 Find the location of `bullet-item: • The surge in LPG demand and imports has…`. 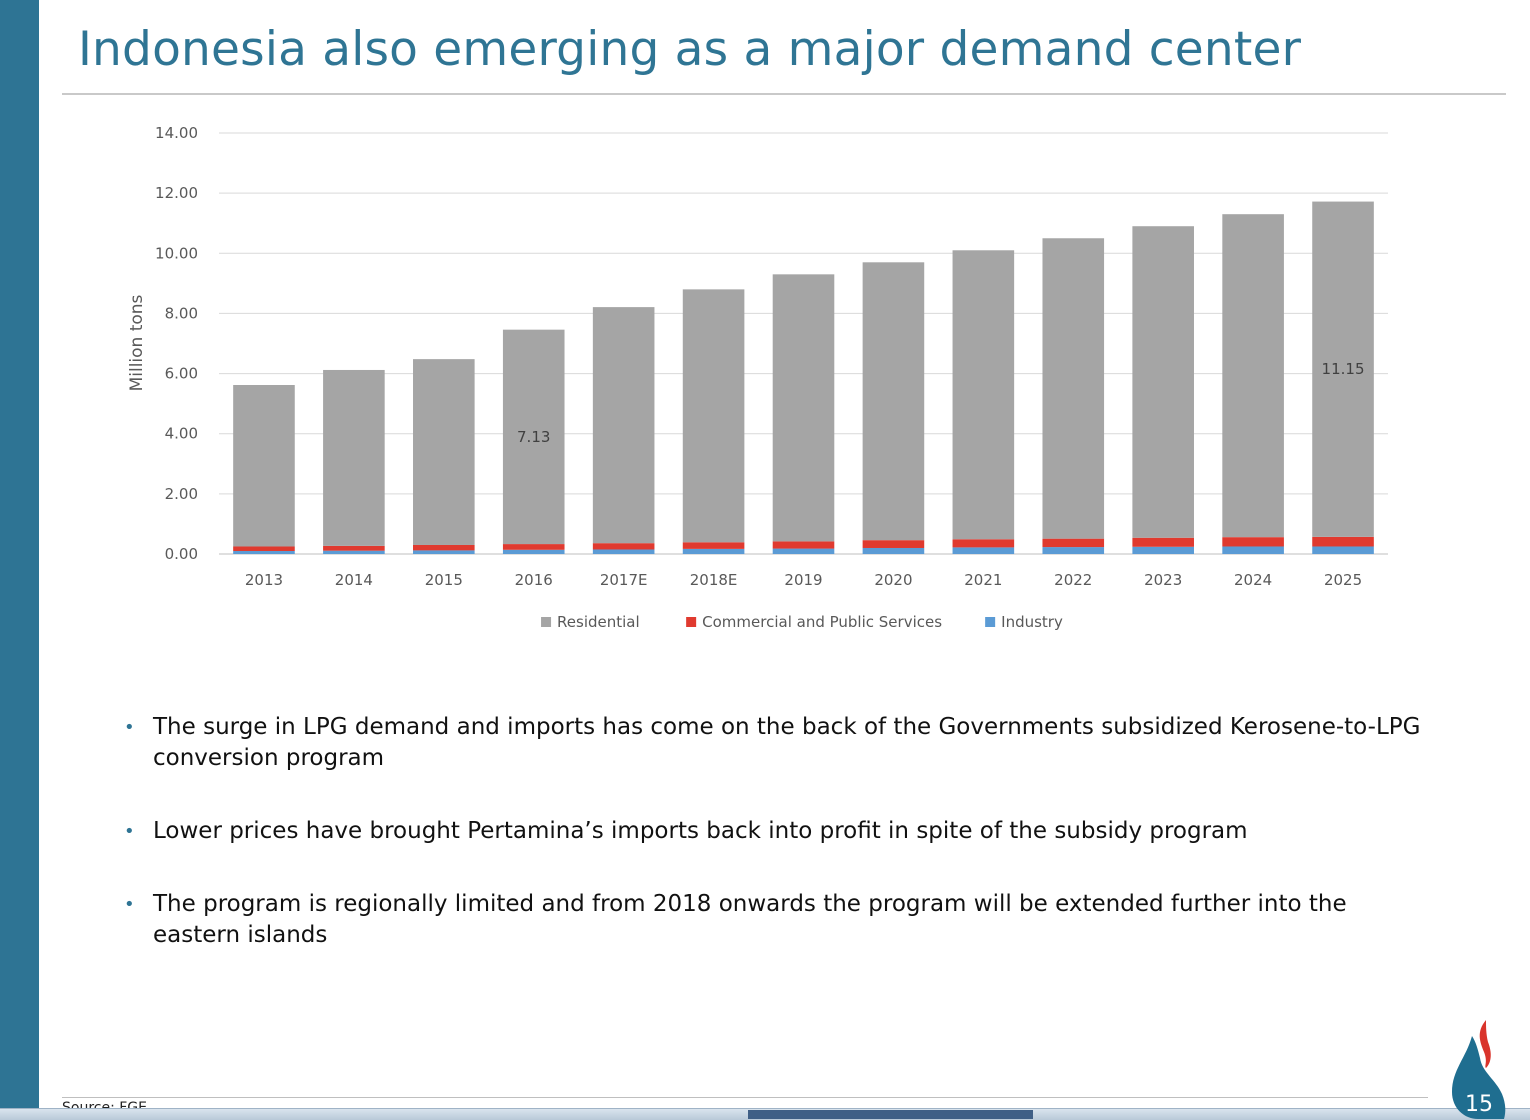

bullet-item: • The surge in LPG demand and imports has… is located at coordinates (774, 743).